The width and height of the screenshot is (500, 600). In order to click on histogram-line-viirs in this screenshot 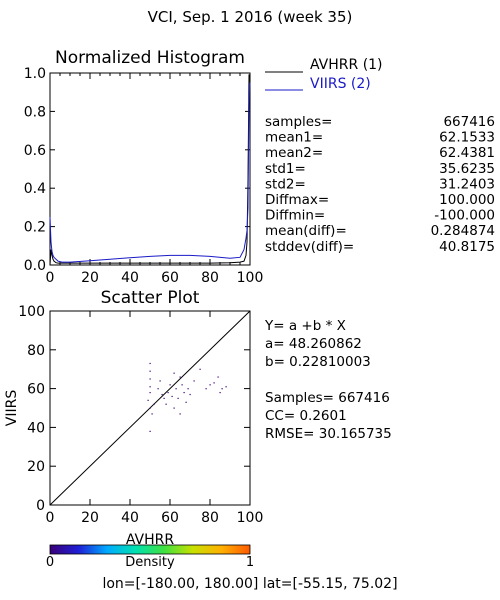, I will do `click(150, 172)`.